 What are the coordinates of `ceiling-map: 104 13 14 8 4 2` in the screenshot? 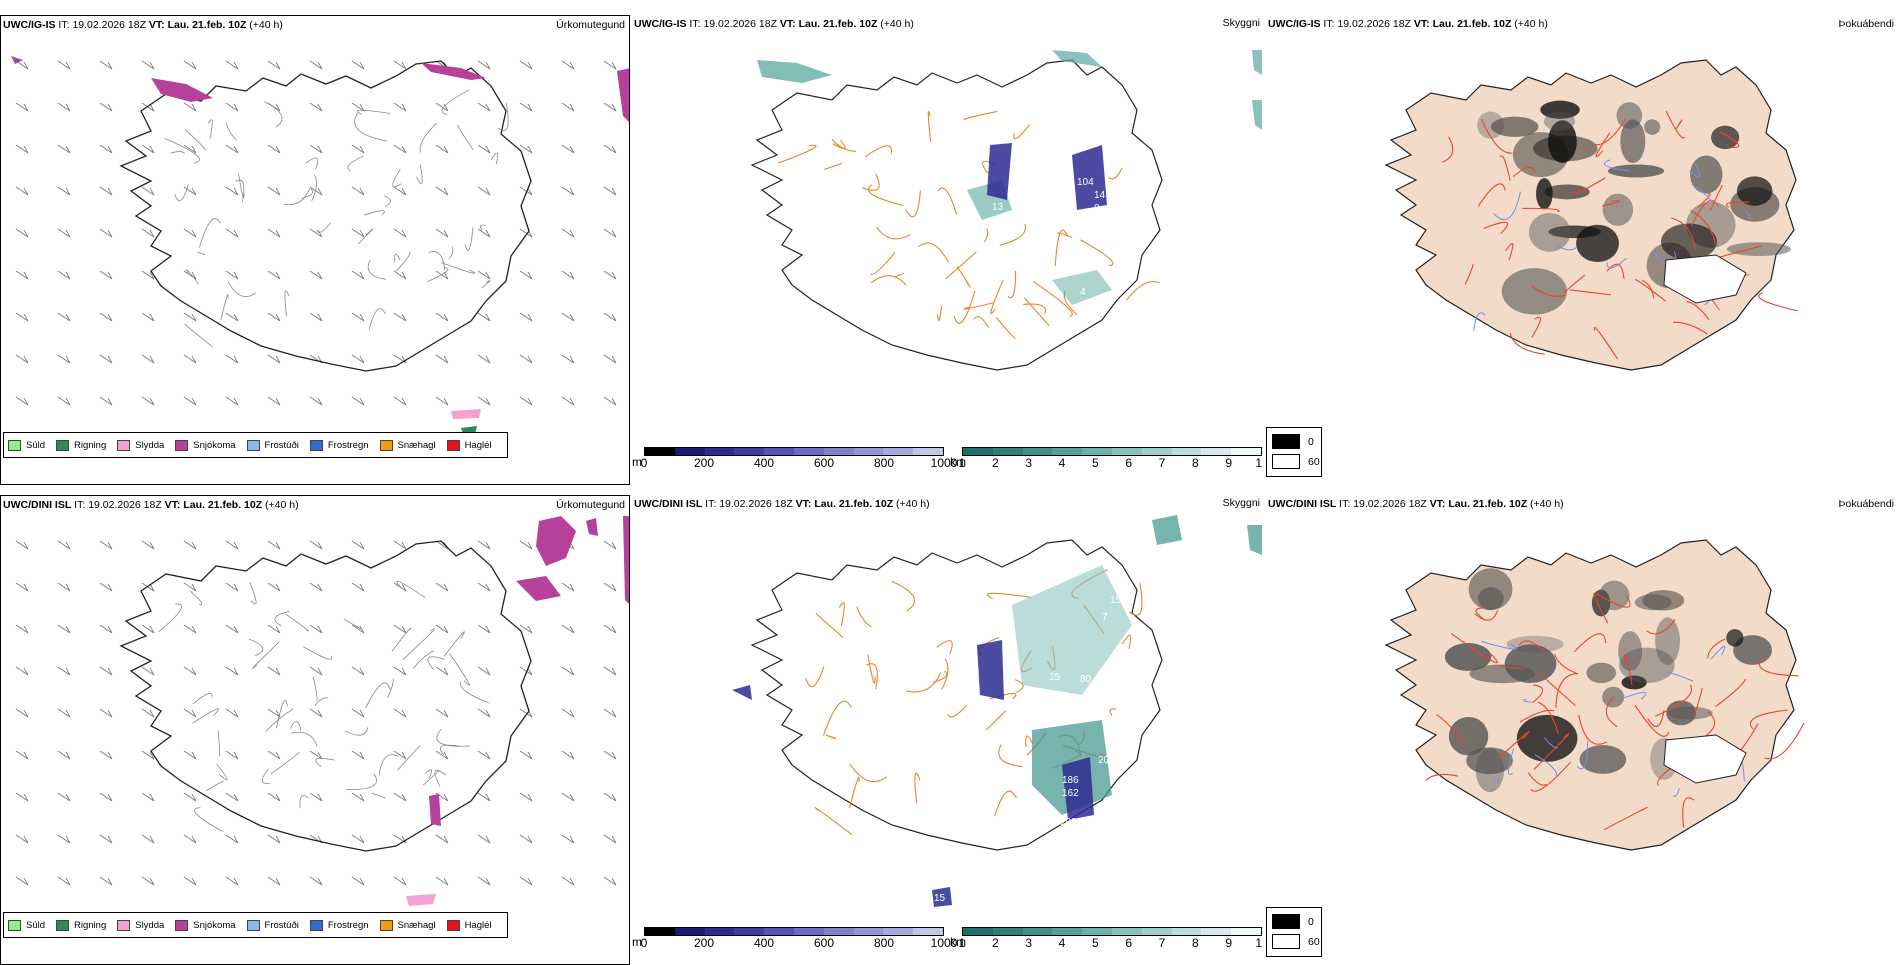 It's located at (1006, 210).